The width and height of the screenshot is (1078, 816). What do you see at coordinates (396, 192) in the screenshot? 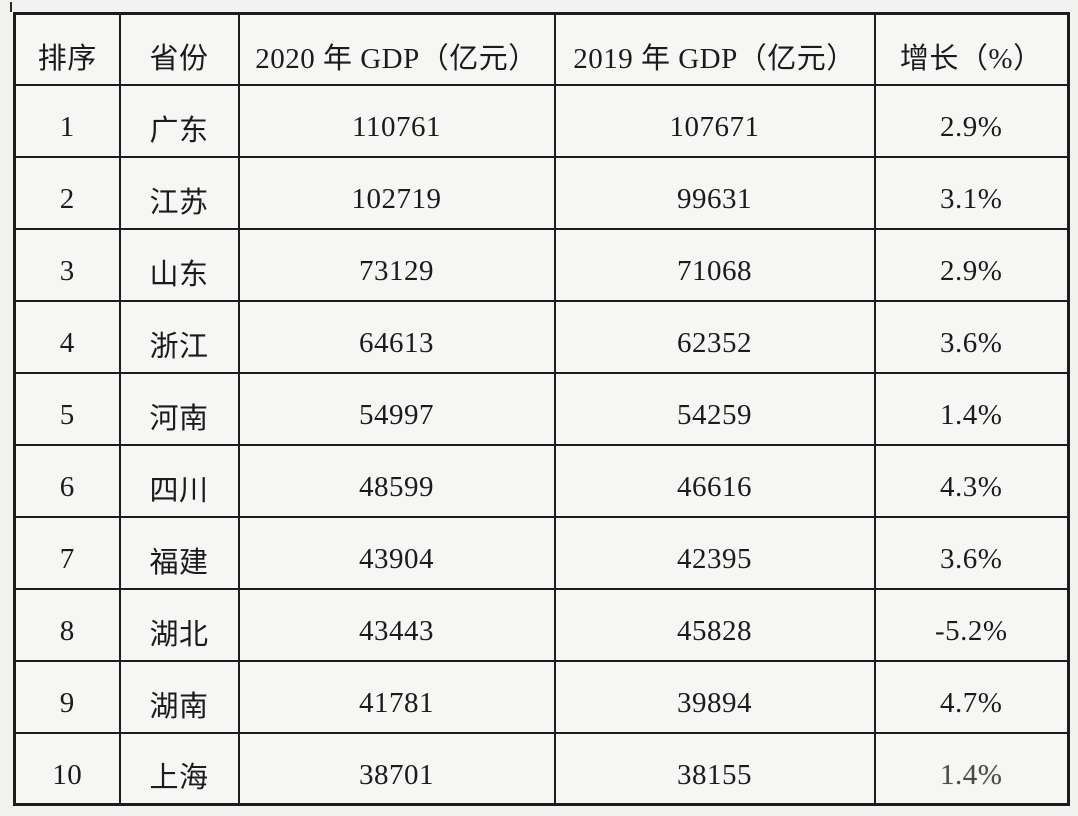
I see `cell-gdp2020: 102719` at bounding box center [396, 192].